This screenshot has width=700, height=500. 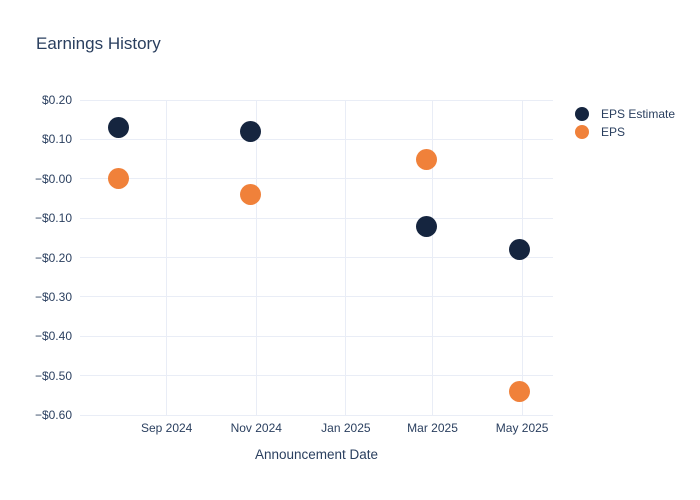 What do you see at coordinates (53, 218) in the screenshot?
I see `y-tick-label: −$0.10` at bounding box center [53, 218].